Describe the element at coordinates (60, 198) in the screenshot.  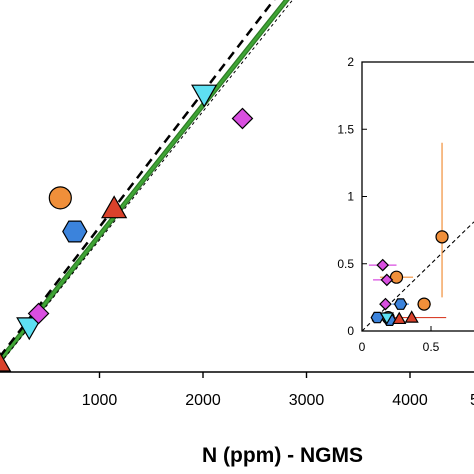
I see `main-circle-point` at that location.